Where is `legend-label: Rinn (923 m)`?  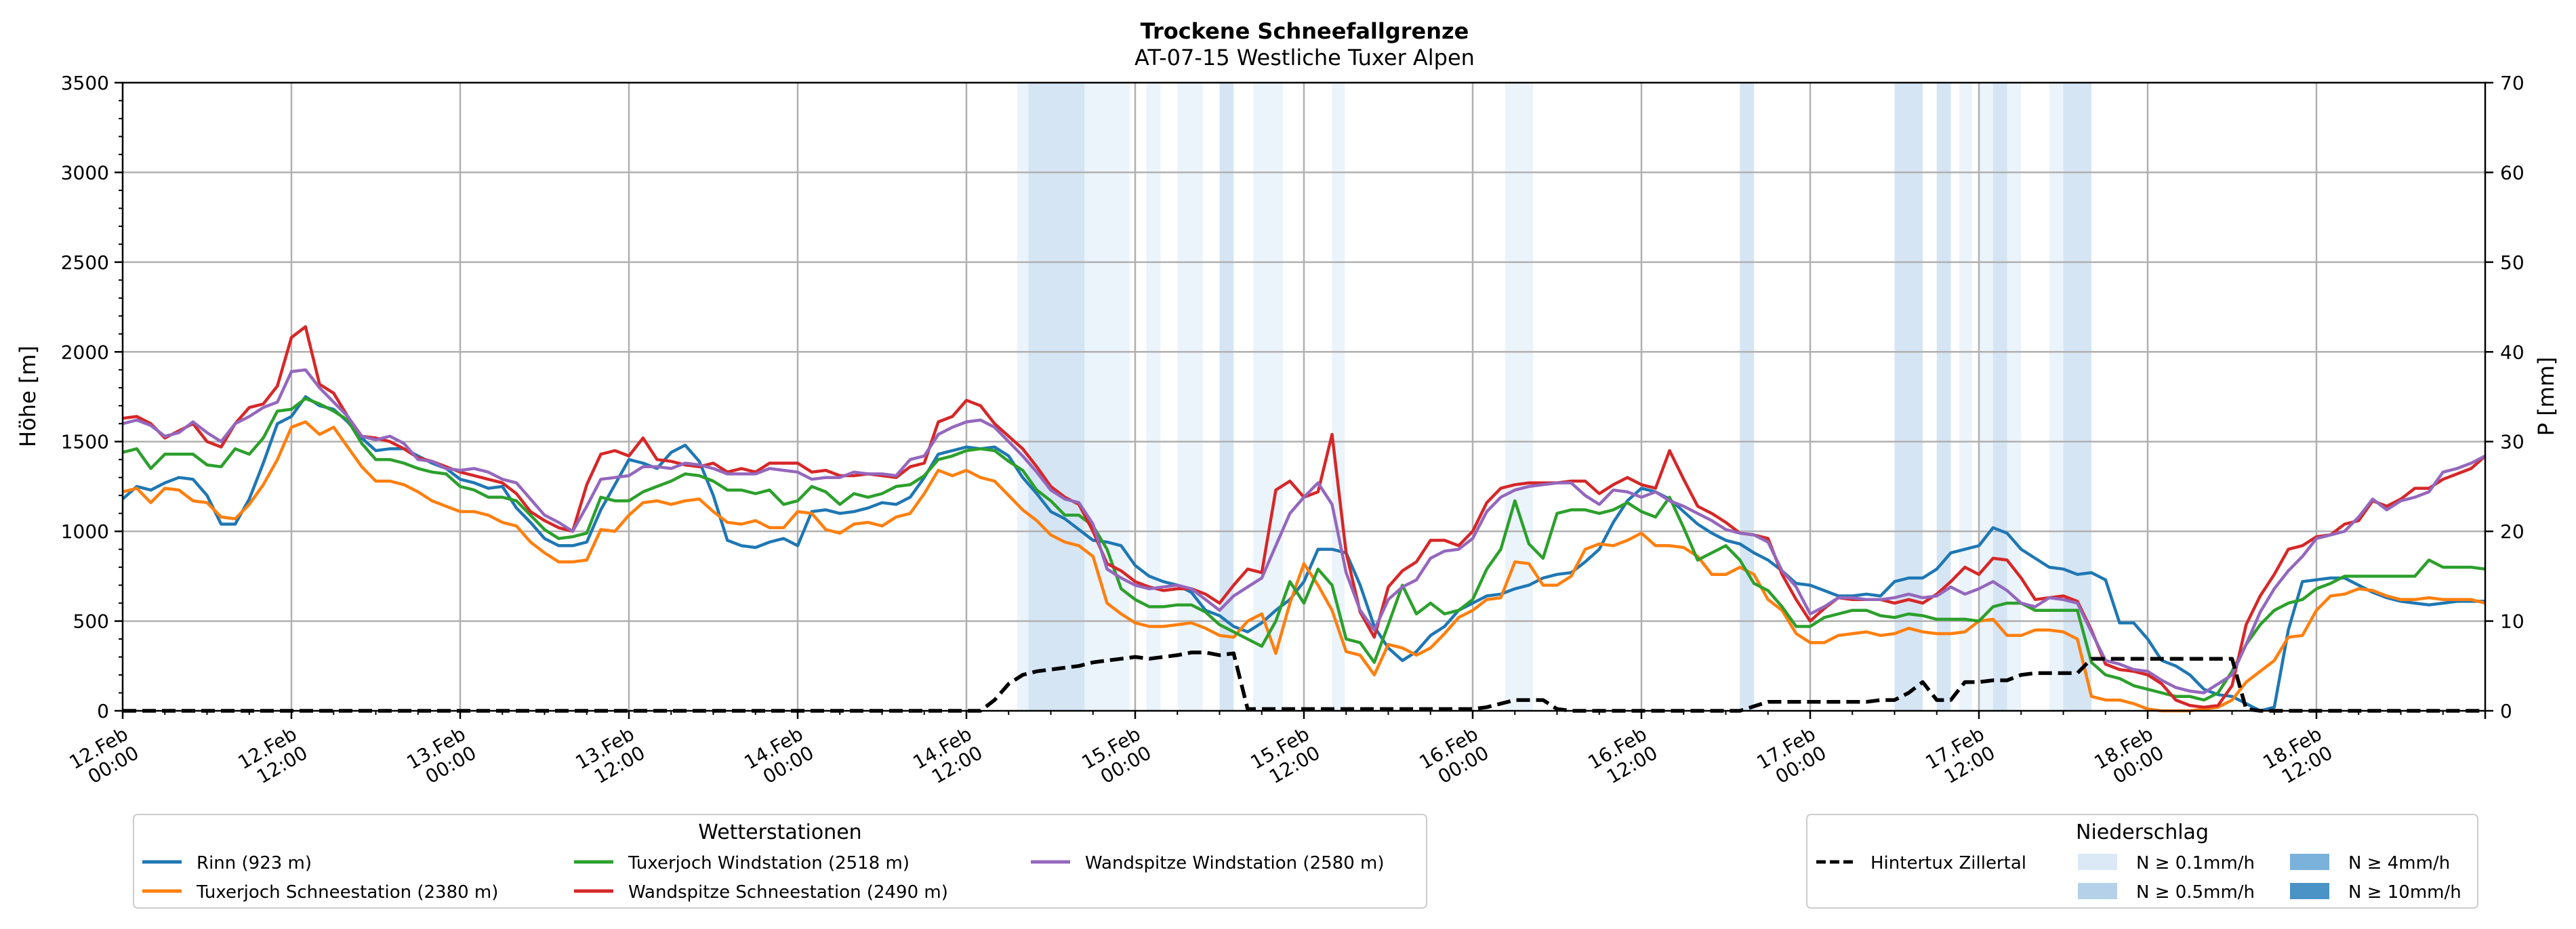
legend-label: Rinn (923 m) is located at coordinates (255, 863).